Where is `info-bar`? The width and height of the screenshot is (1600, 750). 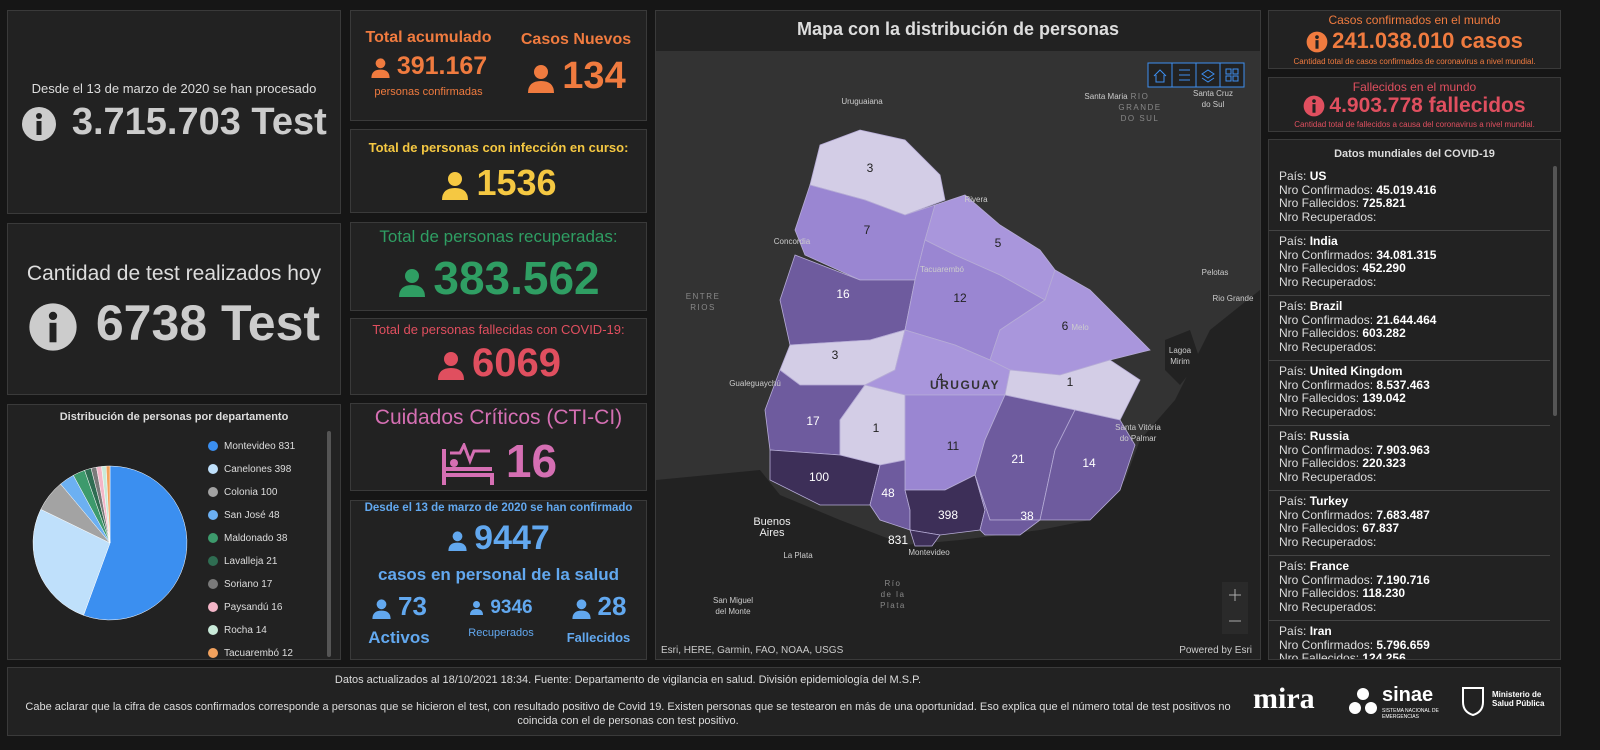
info-bar is located at coordinates (39, 127).